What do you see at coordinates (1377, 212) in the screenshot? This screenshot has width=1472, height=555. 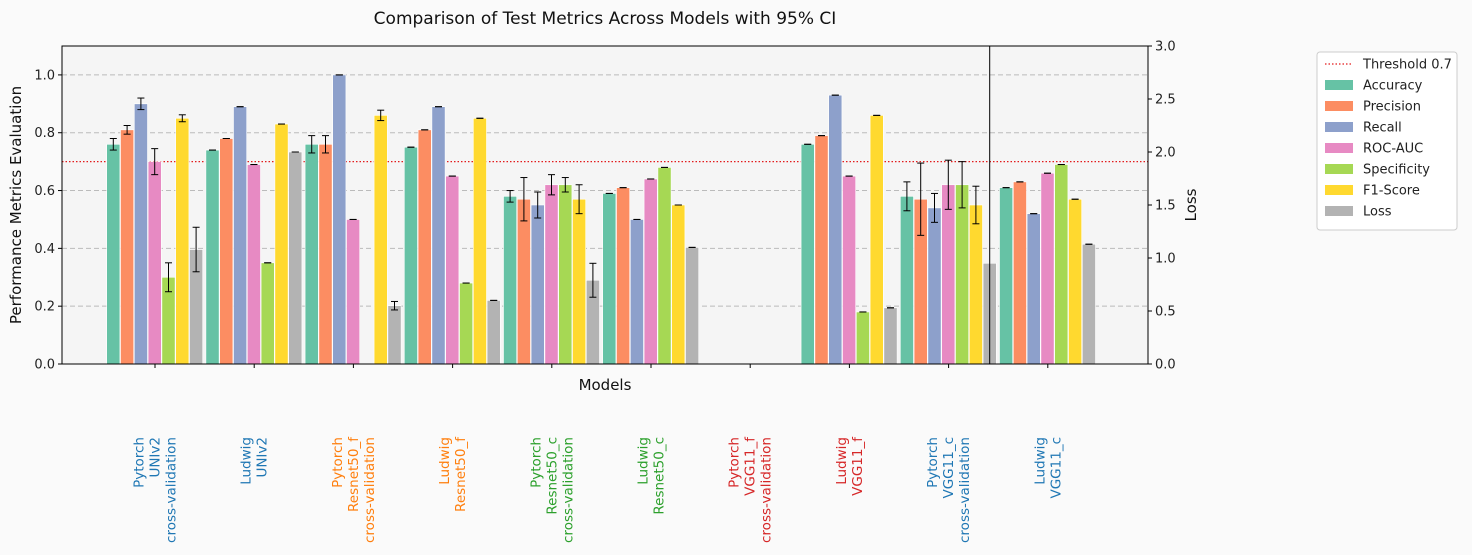 I see `legend-label: Loss` at bounding box center [1377, 212].